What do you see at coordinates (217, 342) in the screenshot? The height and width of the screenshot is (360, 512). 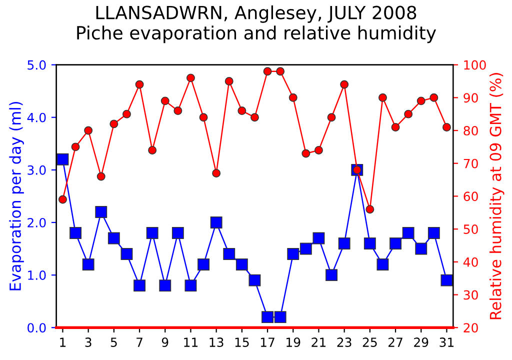 I see `x-tick-label: 13` at bounding box center [217, 342].